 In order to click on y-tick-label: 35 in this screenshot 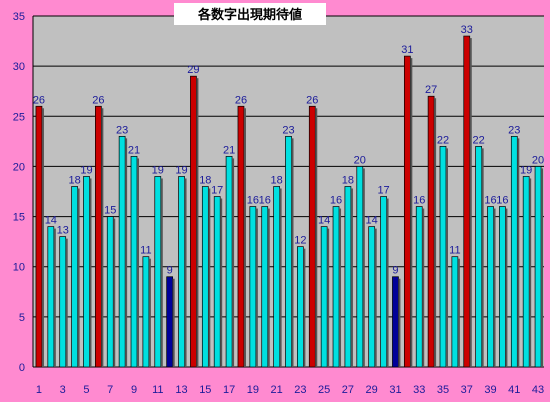, I will do `click(19, 17)`.